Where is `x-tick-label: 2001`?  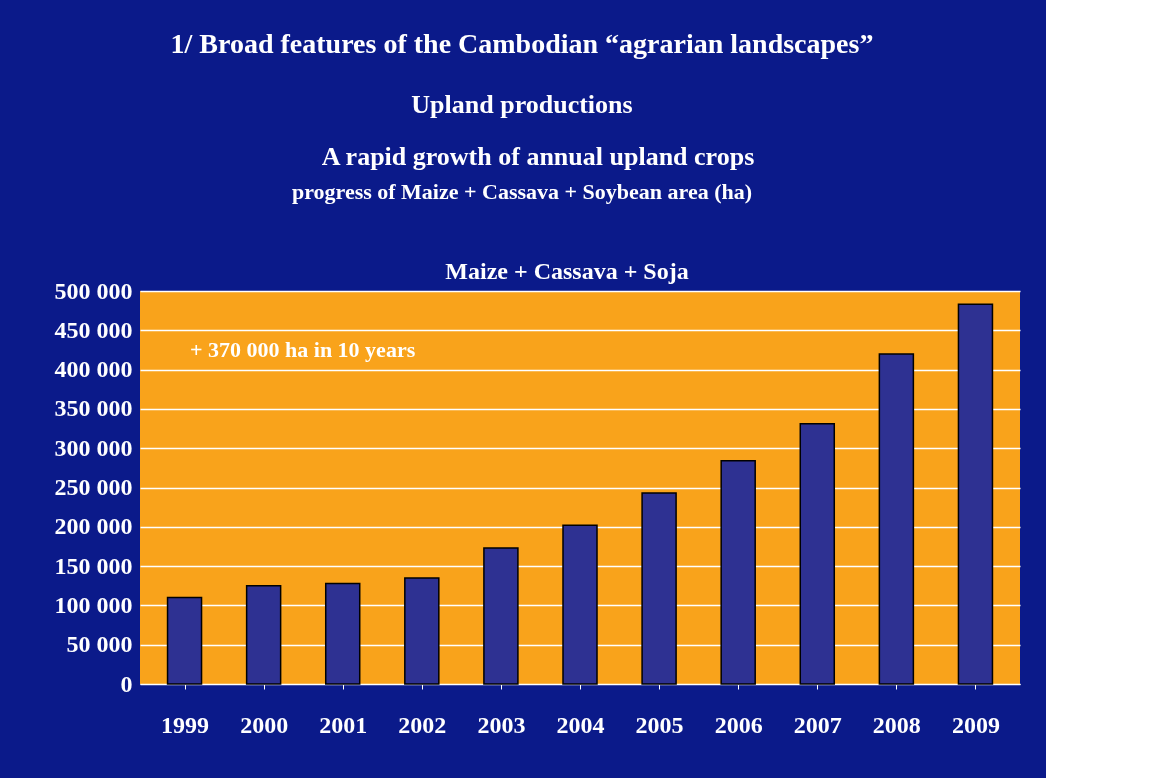 x-tick-label: 2001 is located at coordinates (343, 724).